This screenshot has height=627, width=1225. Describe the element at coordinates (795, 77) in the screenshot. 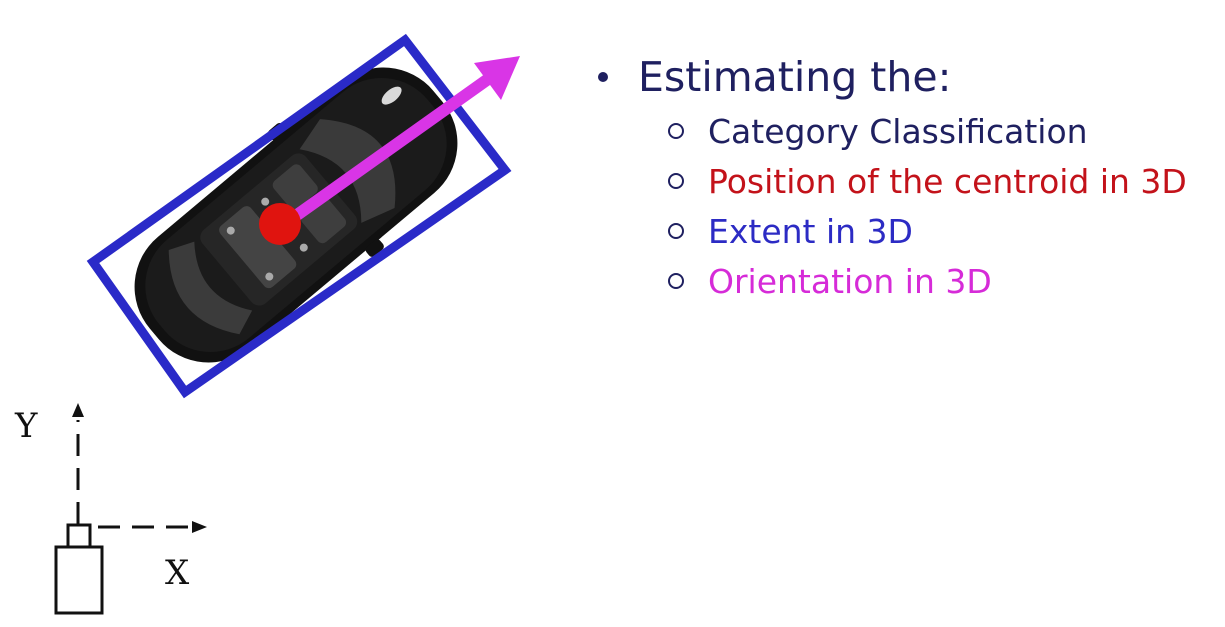

I see `main-bullet-text: Estimating the:` at that location.